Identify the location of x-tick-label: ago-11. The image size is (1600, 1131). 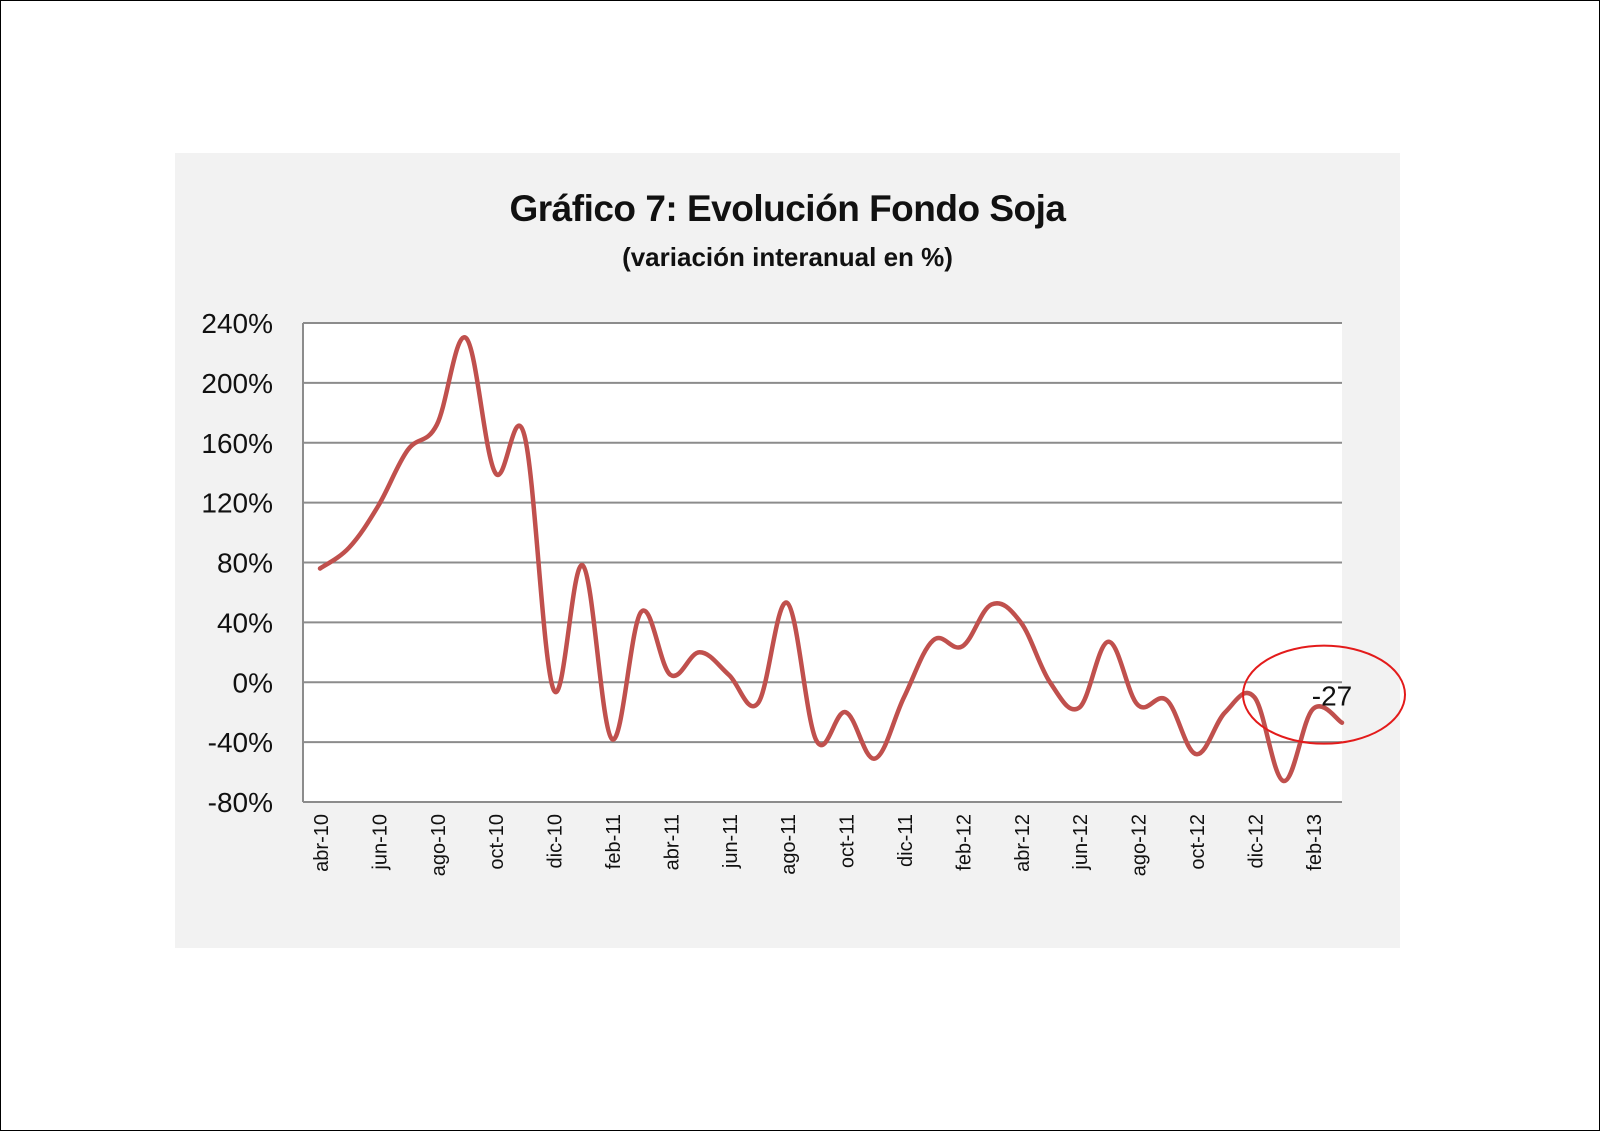
(789, 844).